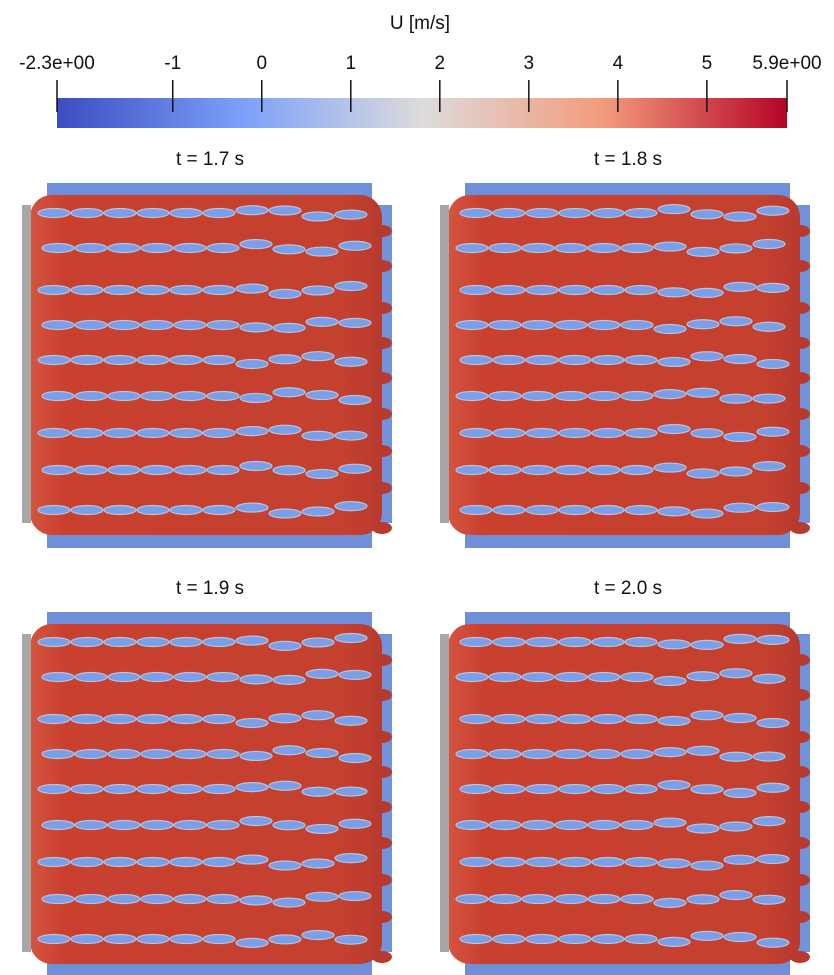 This screenshot has width=834, height=975. What do you see at coordinates (261, 63) in the screenshot?
I see `colorbar-tick-label: 0` at bounding box center [261, 63].